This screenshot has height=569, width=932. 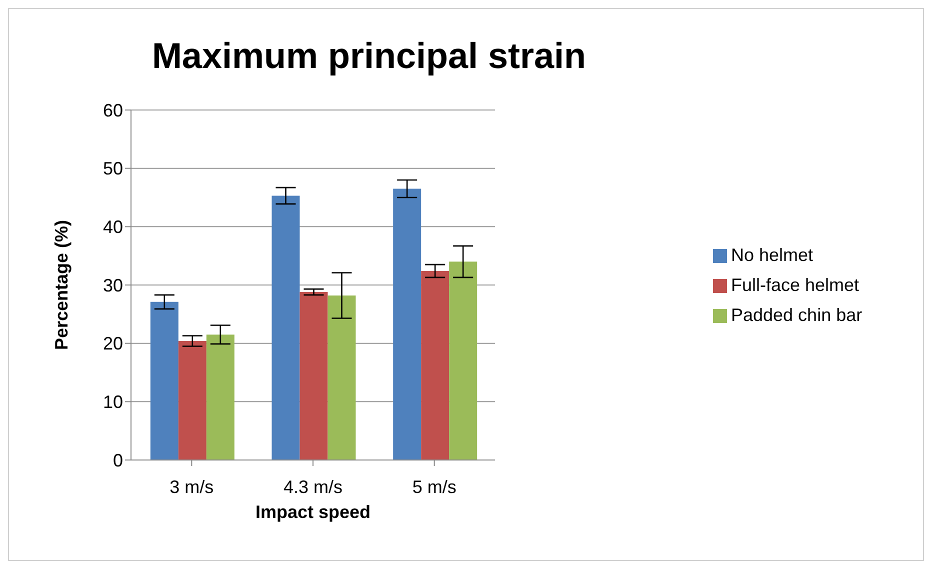 I want to click on y-axis-title: Percentage (%), so click(x=61, y=285).